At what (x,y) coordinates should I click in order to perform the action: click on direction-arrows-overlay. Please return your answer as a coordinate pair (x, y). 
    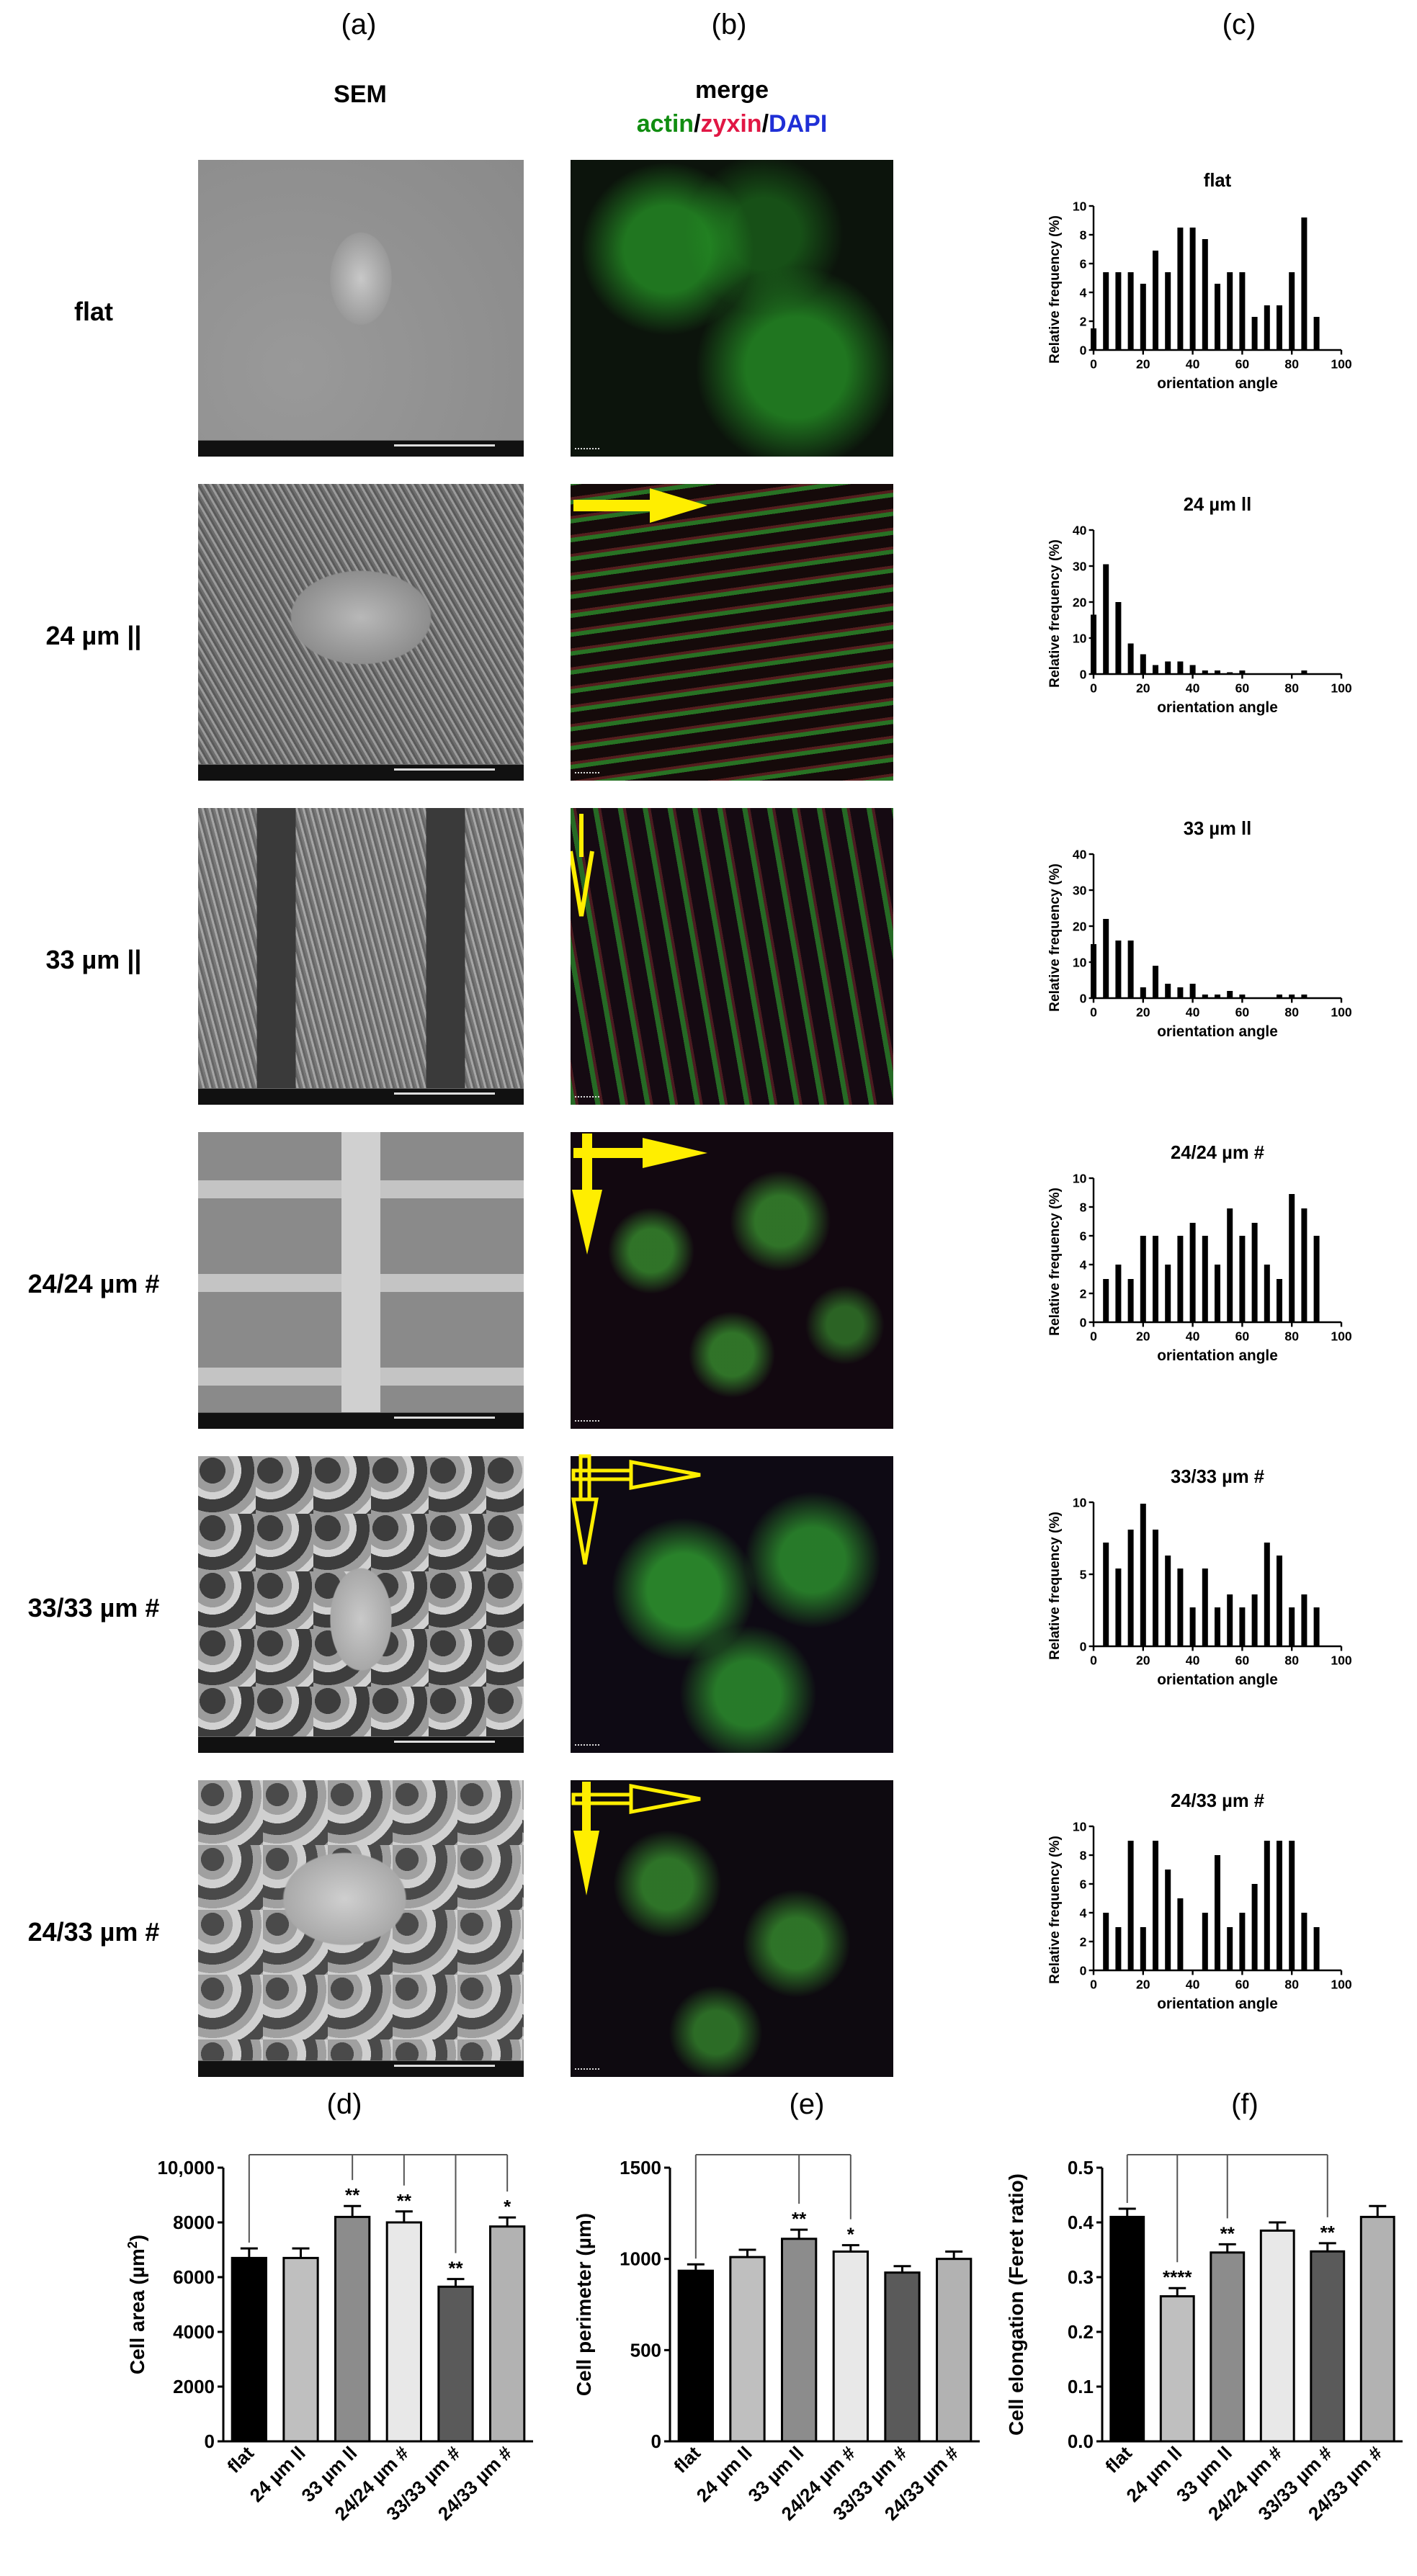
    Looking at the image, I should click on (639, 1191).